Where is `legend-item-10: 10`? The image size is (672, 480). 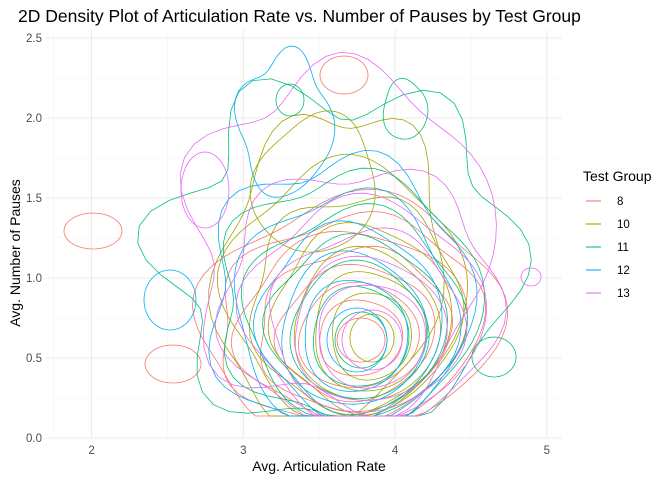 legend-item-10: 10 is located at coordinates (608, 225).